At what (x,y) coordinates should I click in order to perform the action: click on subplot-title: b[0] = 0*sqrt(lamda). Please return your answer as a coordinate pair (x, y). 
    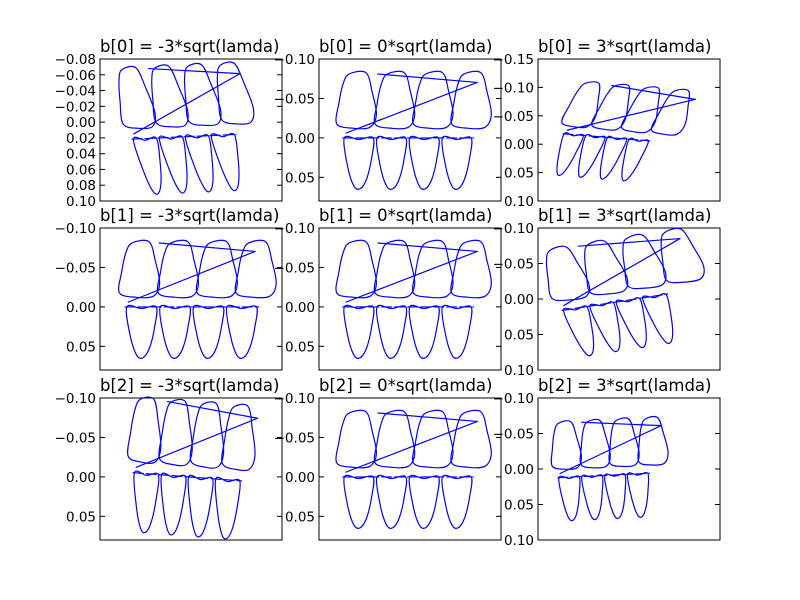
    Looking at the image, I should click on (405, 46).